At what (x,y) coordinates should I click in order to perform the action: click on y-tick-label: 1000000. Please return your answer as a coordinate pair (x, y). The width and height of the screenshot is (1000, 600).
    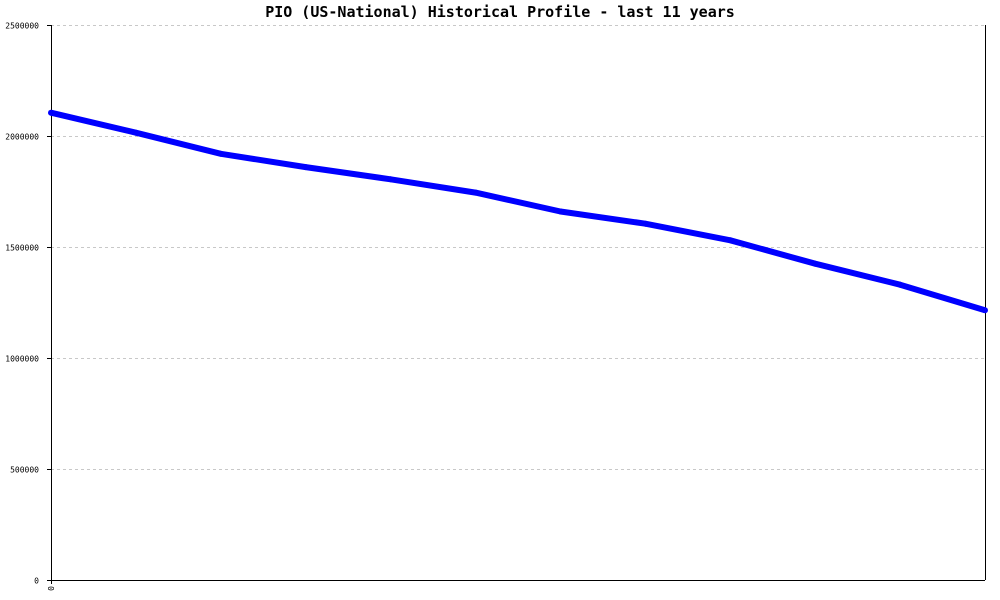
    Looking at the image, I should click on (22, 359).